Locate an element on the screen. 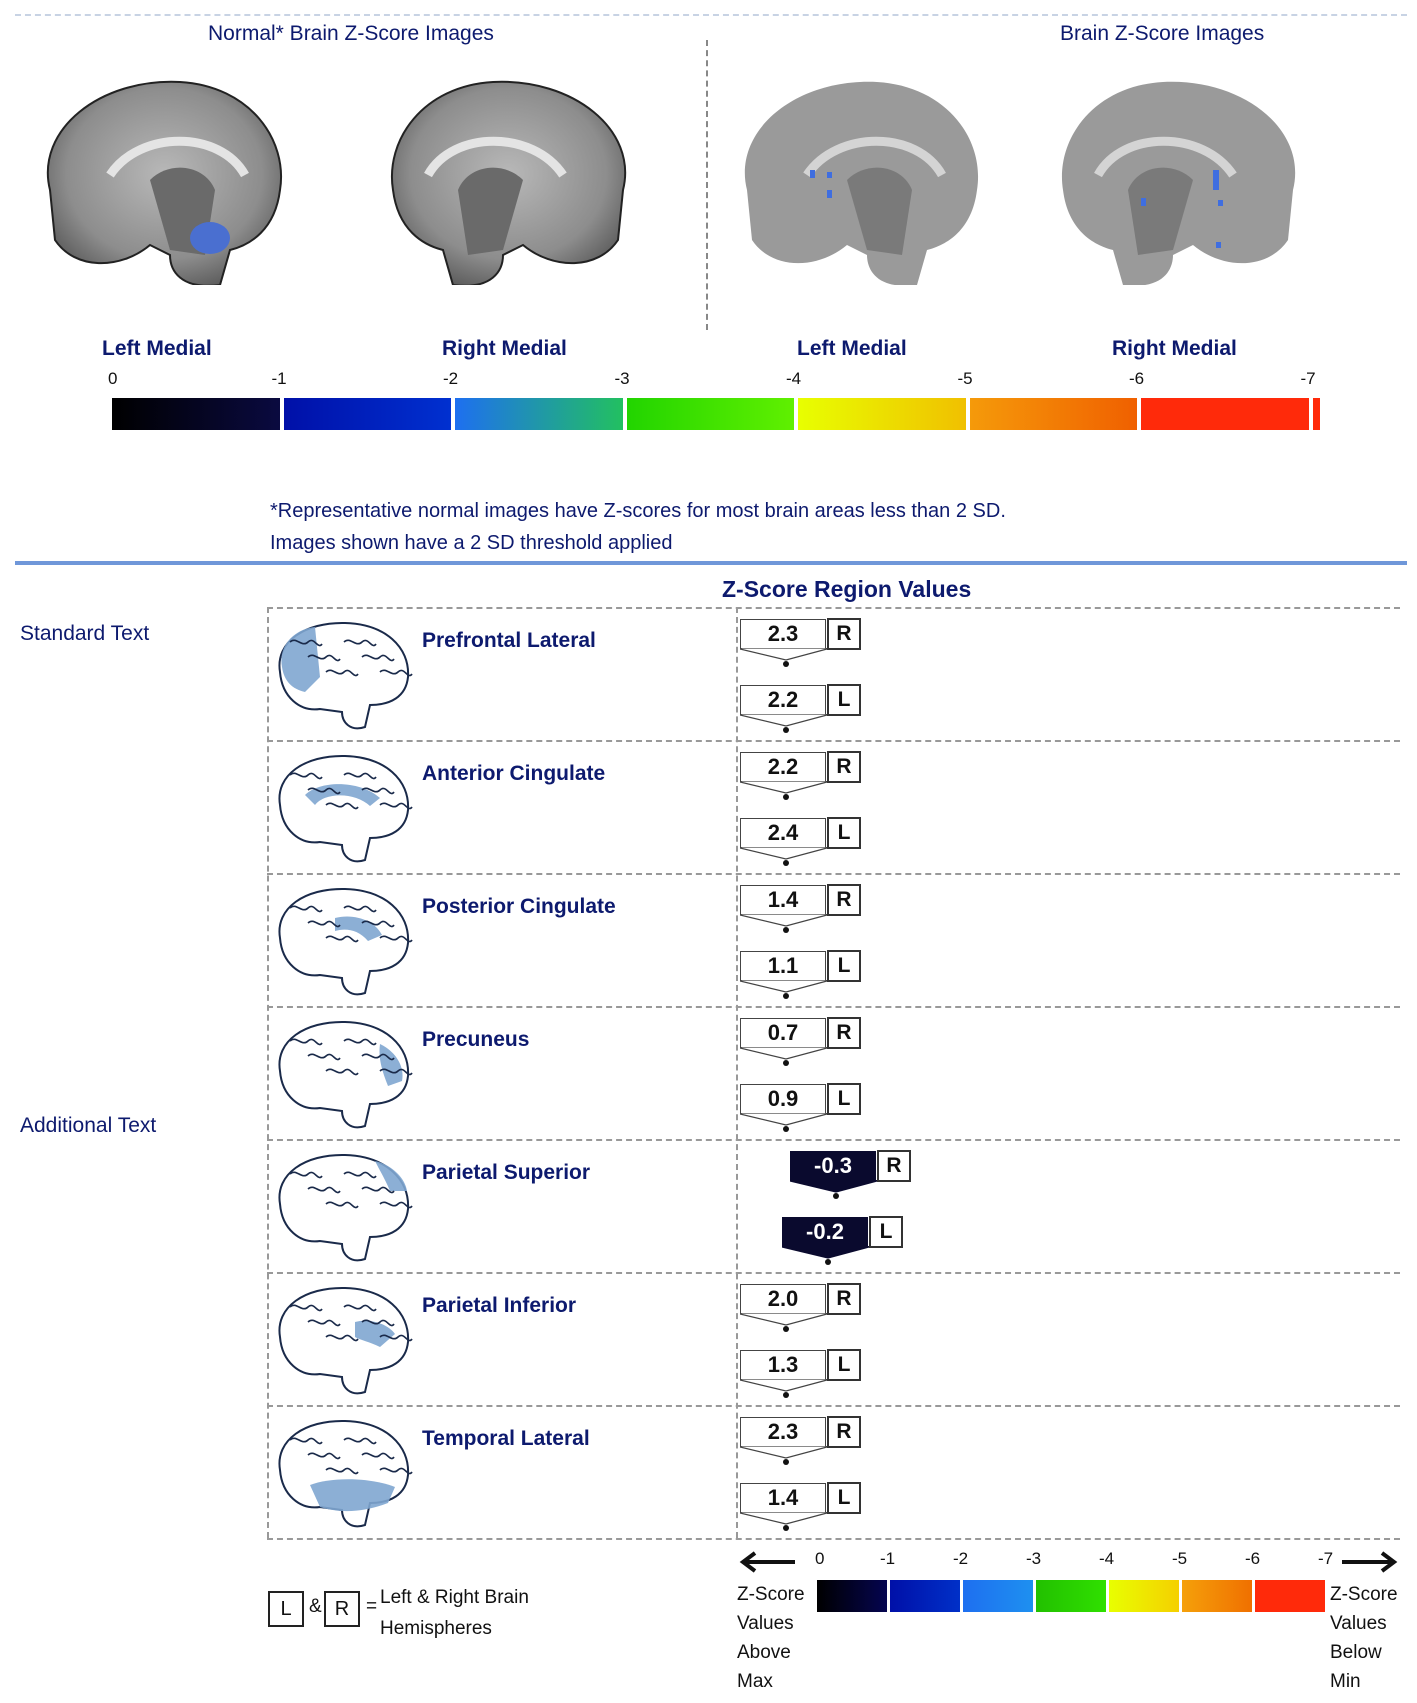 This screenshot has width=1417, height=1703. legend-right-note-line: Z-Score is located at coordinates (1364, 1594).